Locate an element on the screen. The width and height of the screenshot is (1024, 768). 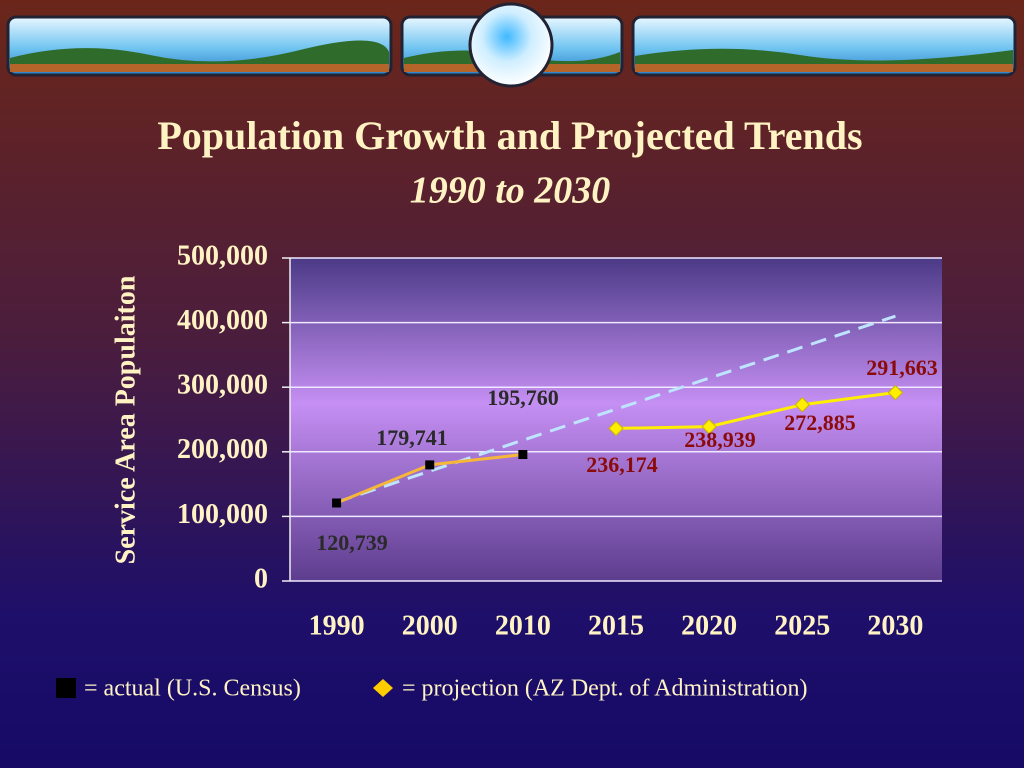
legend-label: = actual (U.S. Census) is located at coordinates (192, 689).